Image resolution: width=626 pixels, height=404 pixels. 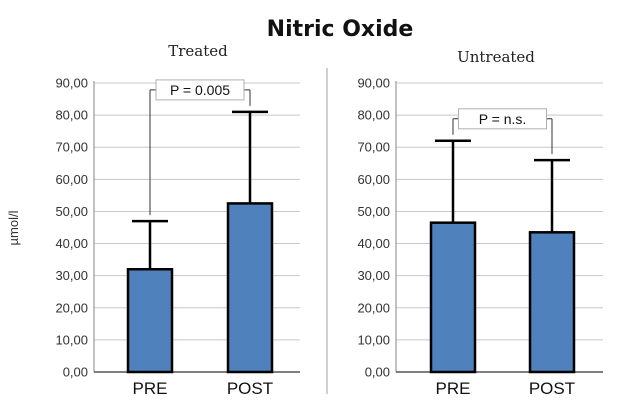 I want to click on panel-title: Treated, so click(x=198, y=51).